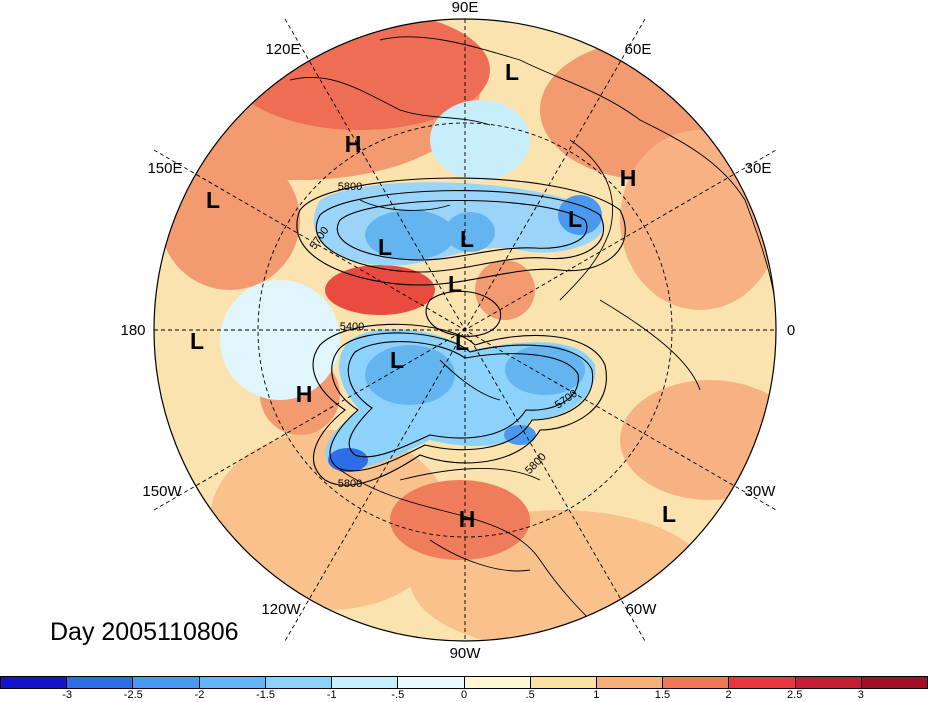 The image size is (928, 702). Describe the element at coordinates (662, 695) in the screenshot. I see `colorbar-tick-label: 1.5` at that location.